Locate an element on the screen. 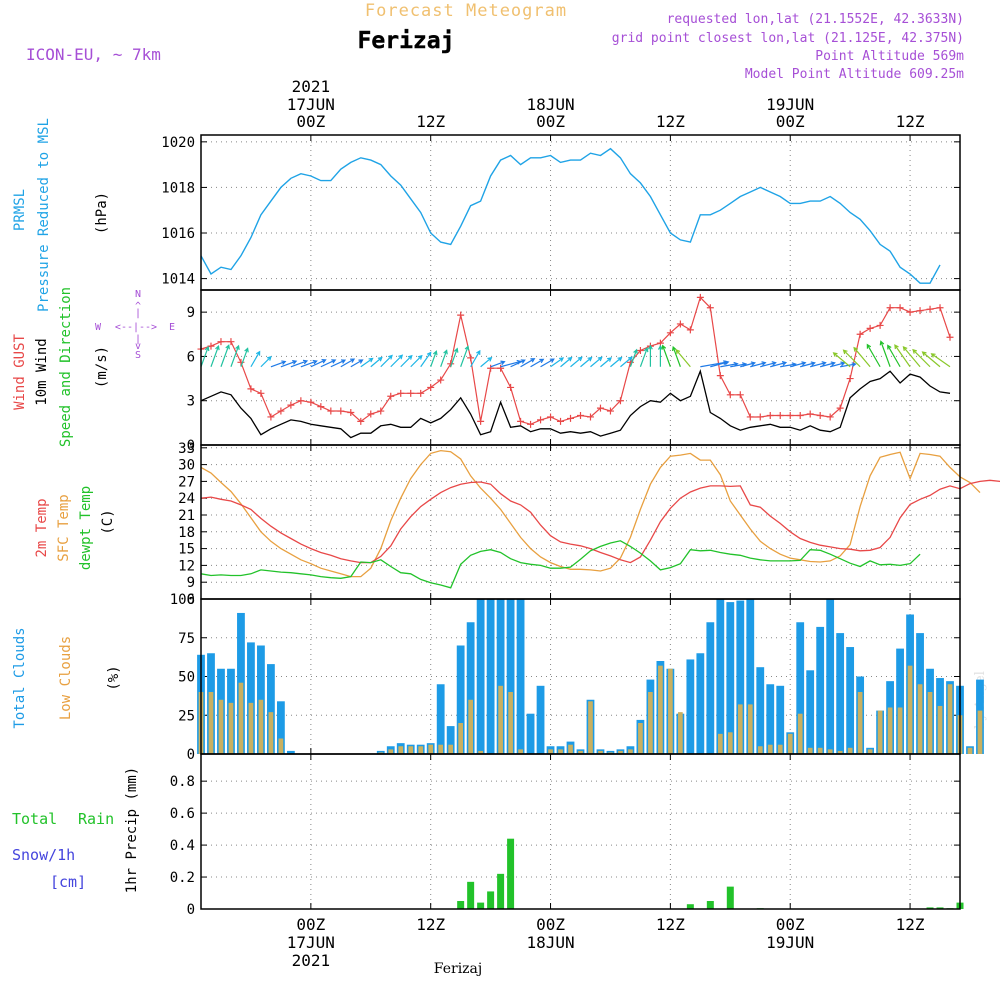 The width and height of the screenshot is (1000, 1000). temp-label-2m: 2m Temp is located at coordinates (42, 527).